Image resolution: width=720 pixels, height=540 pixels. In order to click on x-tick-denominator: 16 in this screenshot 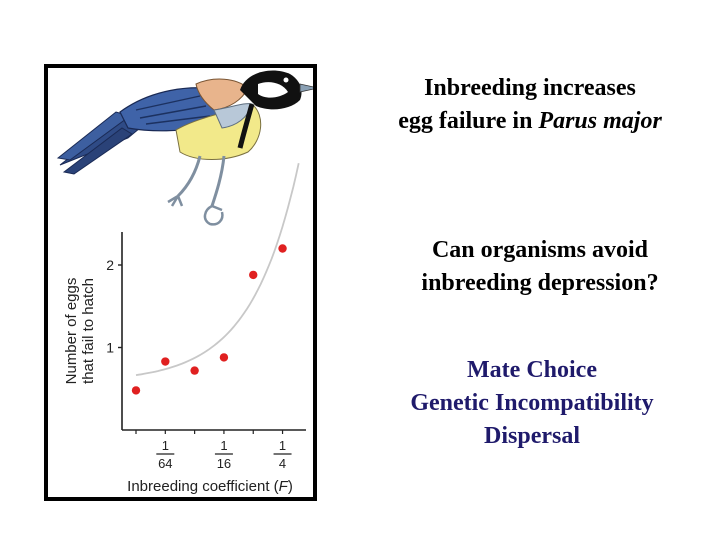, I will do `click(224, 463)`.